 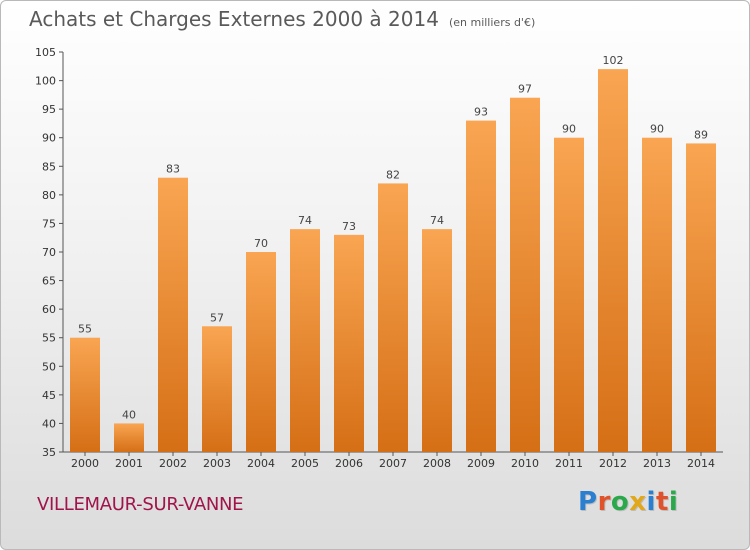 I want to click on value-label-2009: 93, so click(x=481, y=112).